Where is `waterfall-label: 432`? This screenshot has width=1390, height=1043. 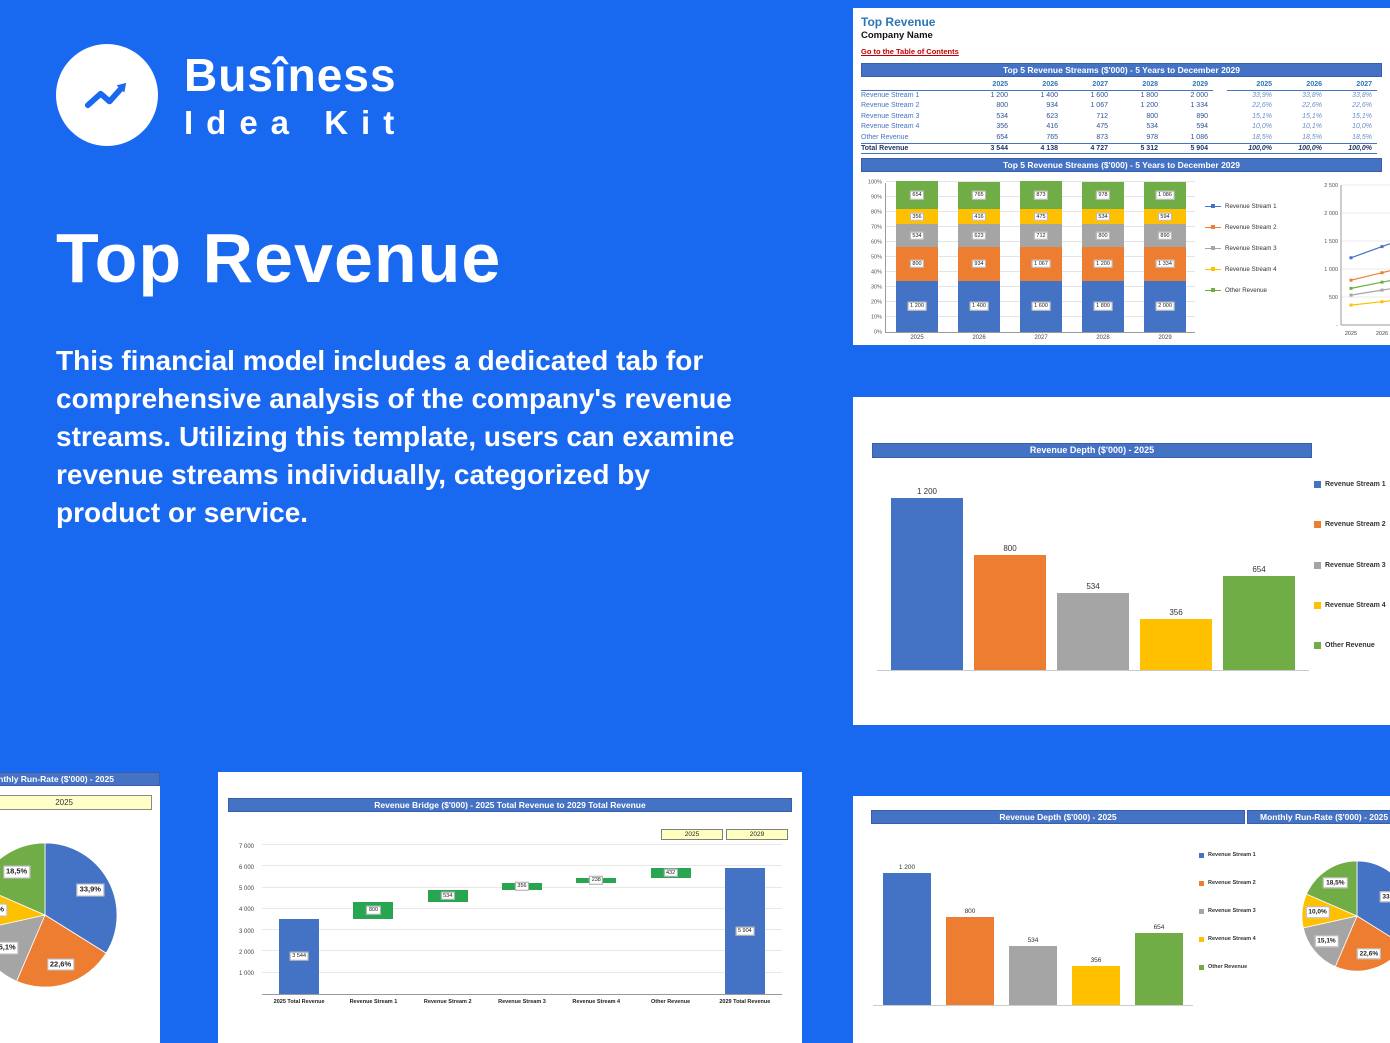
waterfall-label: 432 is located at coordinates (670, 873).